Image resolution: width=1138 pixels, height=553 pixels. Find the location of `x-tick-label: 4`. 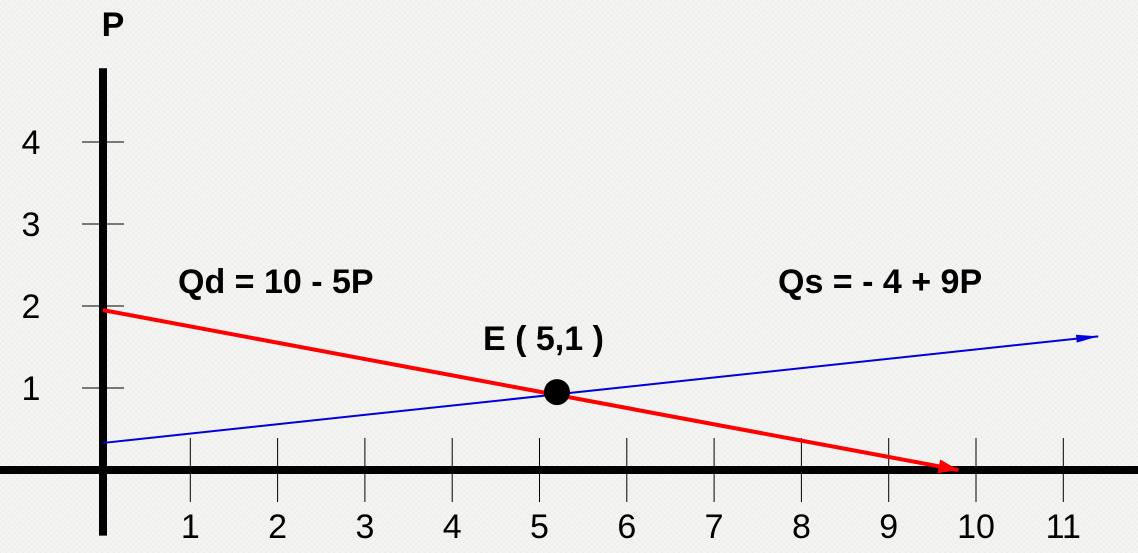

x-tick-label: 4 is located at coordinates (452, 527).